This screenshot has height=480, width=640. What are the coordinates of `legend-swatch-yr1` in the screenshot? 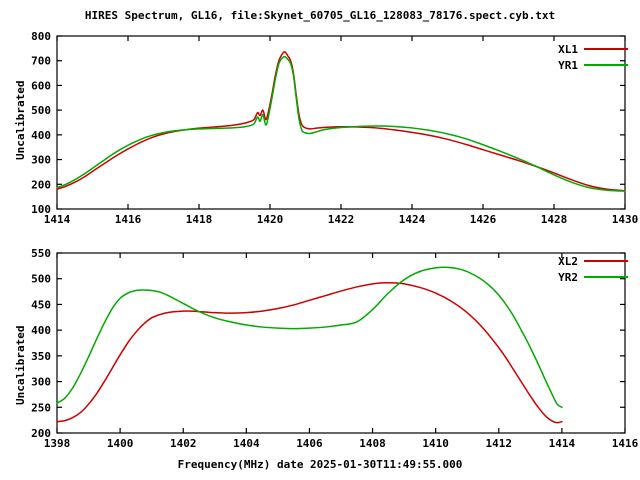 It's located at (606, 65).